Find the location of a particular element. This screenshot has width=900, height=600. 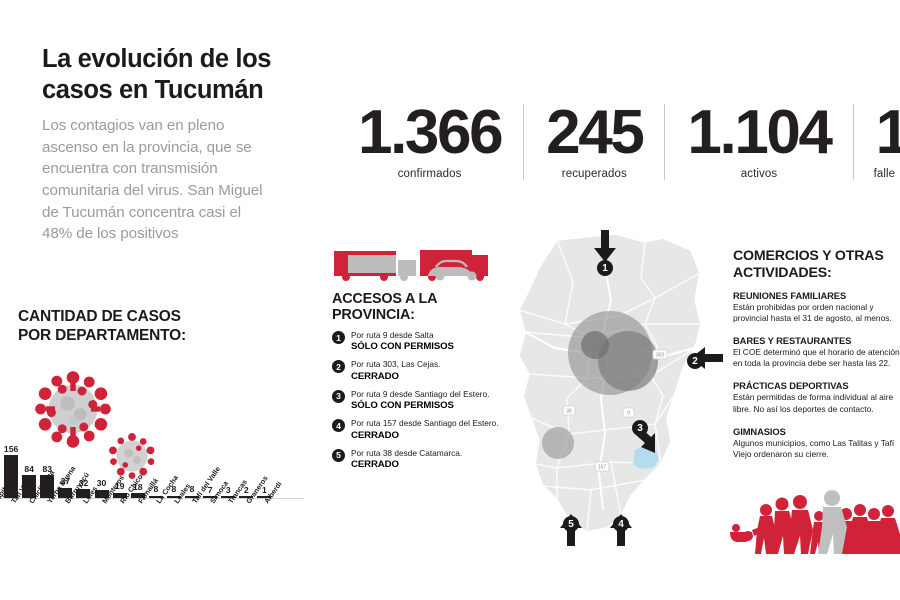

access-number-badge: 2 is located at coordinates (338, 367).